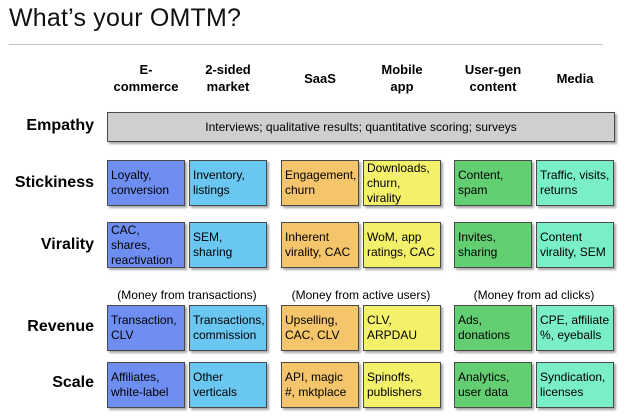  What do you see at coordinates (187, 295) in the screenshot?
I see `note-money-from-transactions: (Money from transactions)` at bounding box center [187, 295].